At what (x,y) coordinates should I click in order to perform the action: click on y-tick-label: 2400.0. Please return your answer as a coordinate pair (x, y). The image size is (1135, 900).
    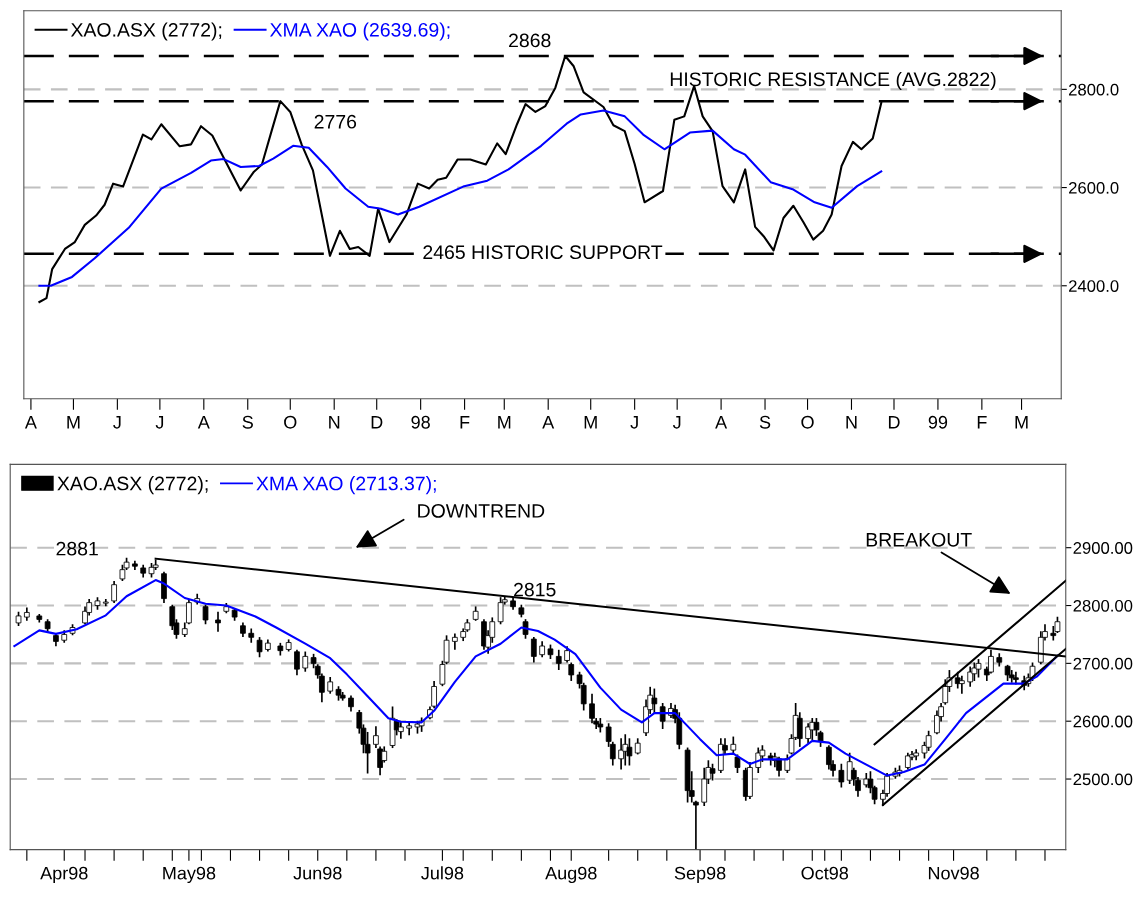
    Looking at the image, I should click on (1094, 286).